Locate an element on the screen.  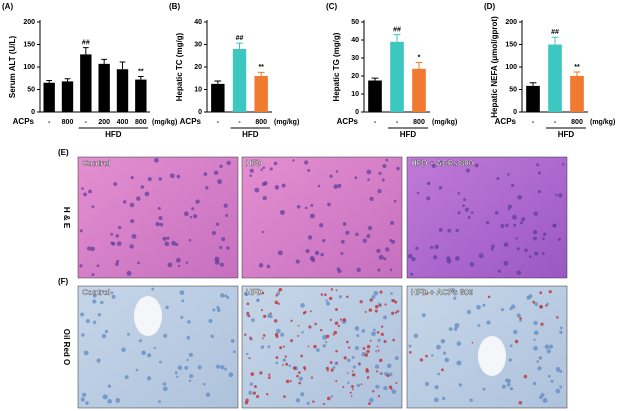
y-tick-label: 50 is located at coordinates (31, 89).